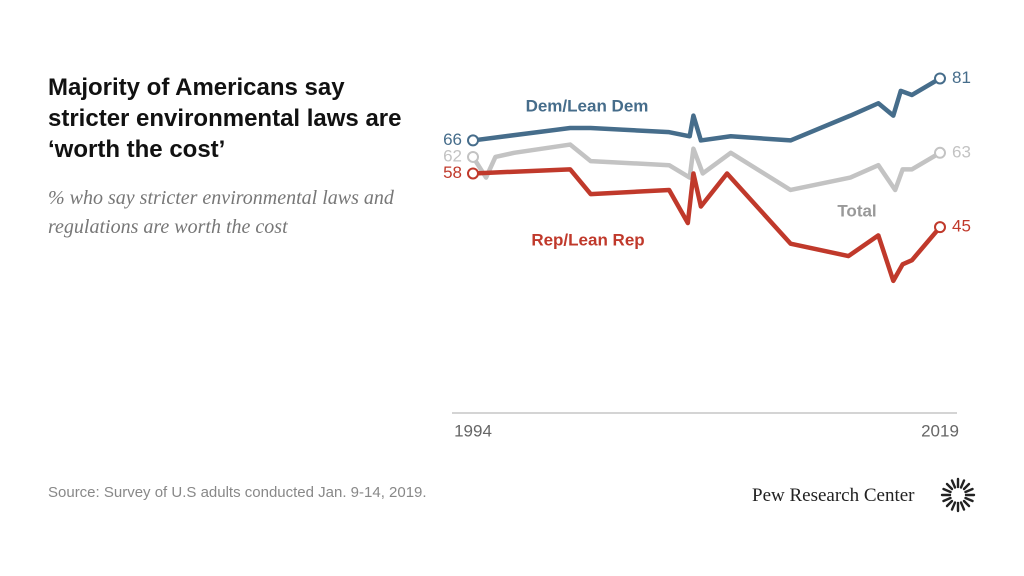 The width and height of the screenshot is (1024, 576). What do you see at coordinates (940, 430) in the screenshot?
I see `x-tick-label: 2019` at bounding box center [940, 430].